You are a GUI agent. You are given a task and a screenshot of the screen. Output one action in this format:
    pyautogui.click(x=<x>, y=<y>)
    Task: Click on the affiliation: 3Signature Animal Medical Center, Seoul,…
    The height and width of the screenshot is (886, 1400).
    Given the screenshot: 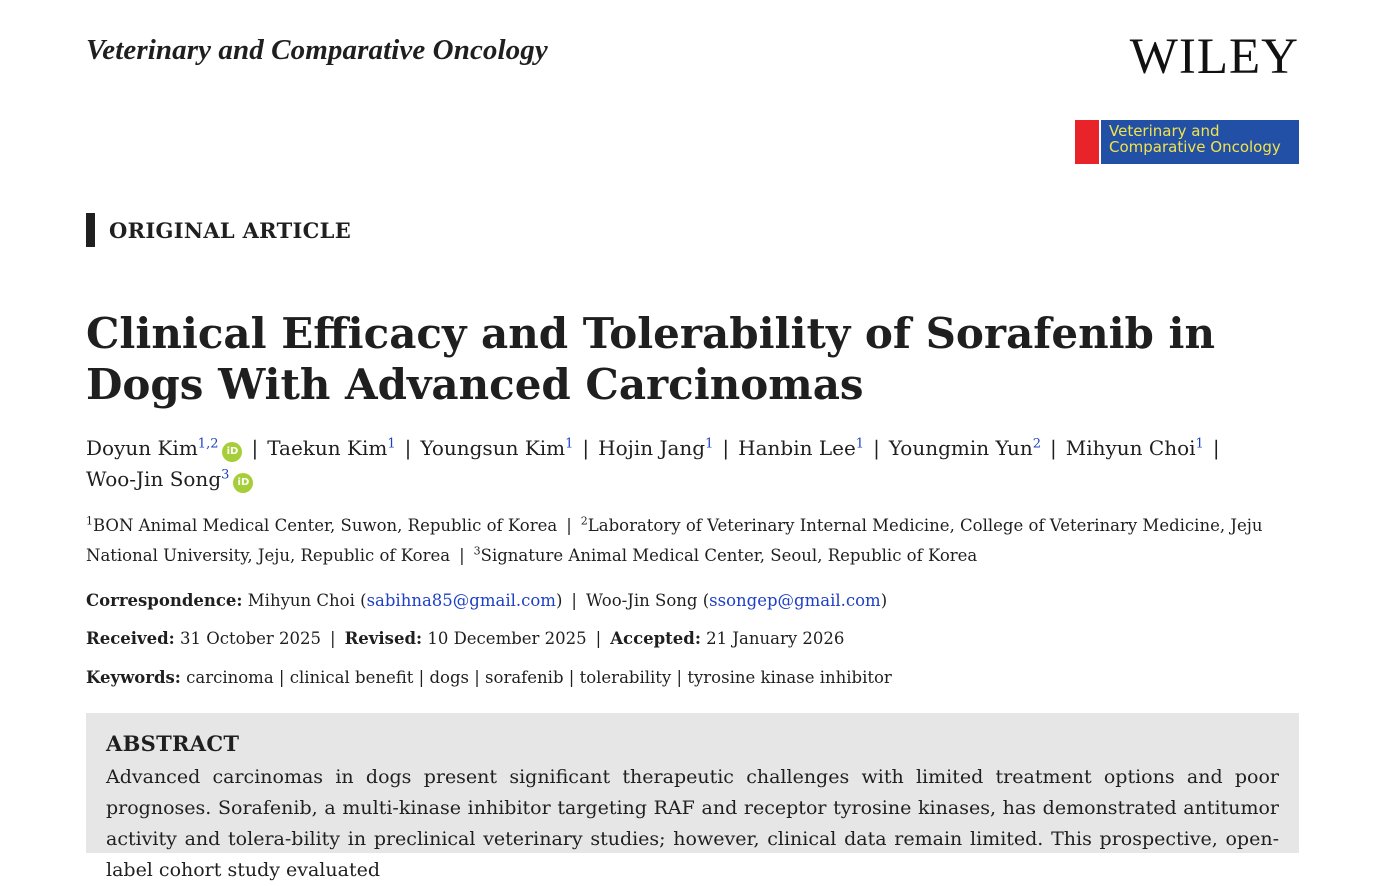 What is the action you would take?
    pyautogui.click(x=725, y=555)
    